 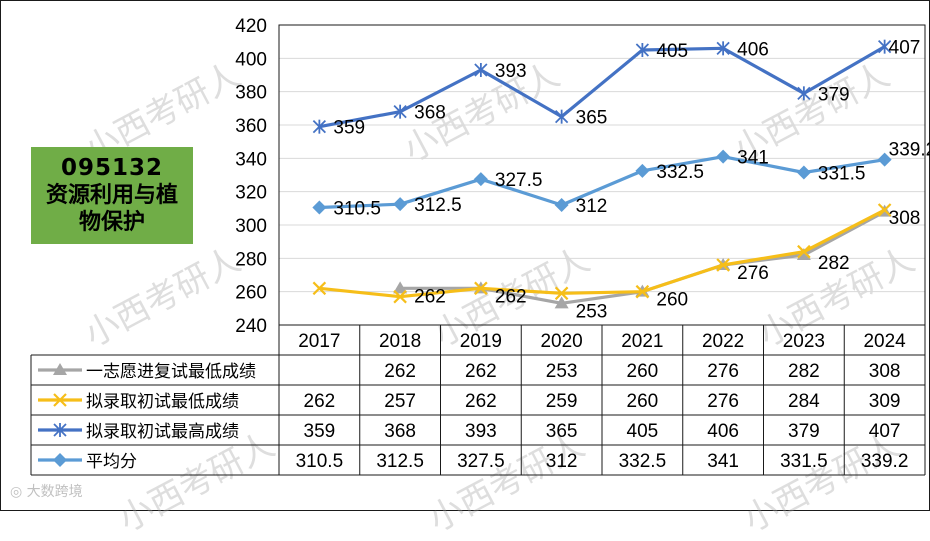 What do you see at coordinates (885, 371) in the screenshot?
I see `table-cell: 308` at bounding box center [885, 371].